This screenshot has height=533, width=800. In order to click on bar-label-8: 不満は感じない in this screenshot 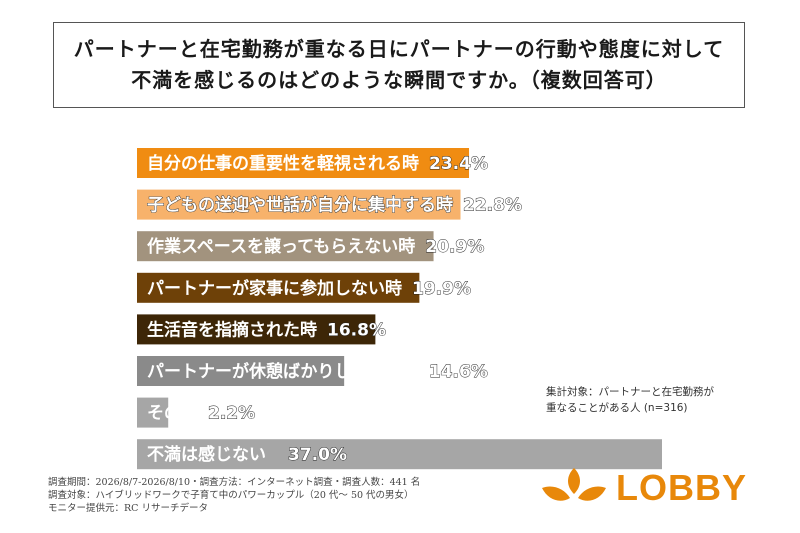, I will do `click(206, 454)`.